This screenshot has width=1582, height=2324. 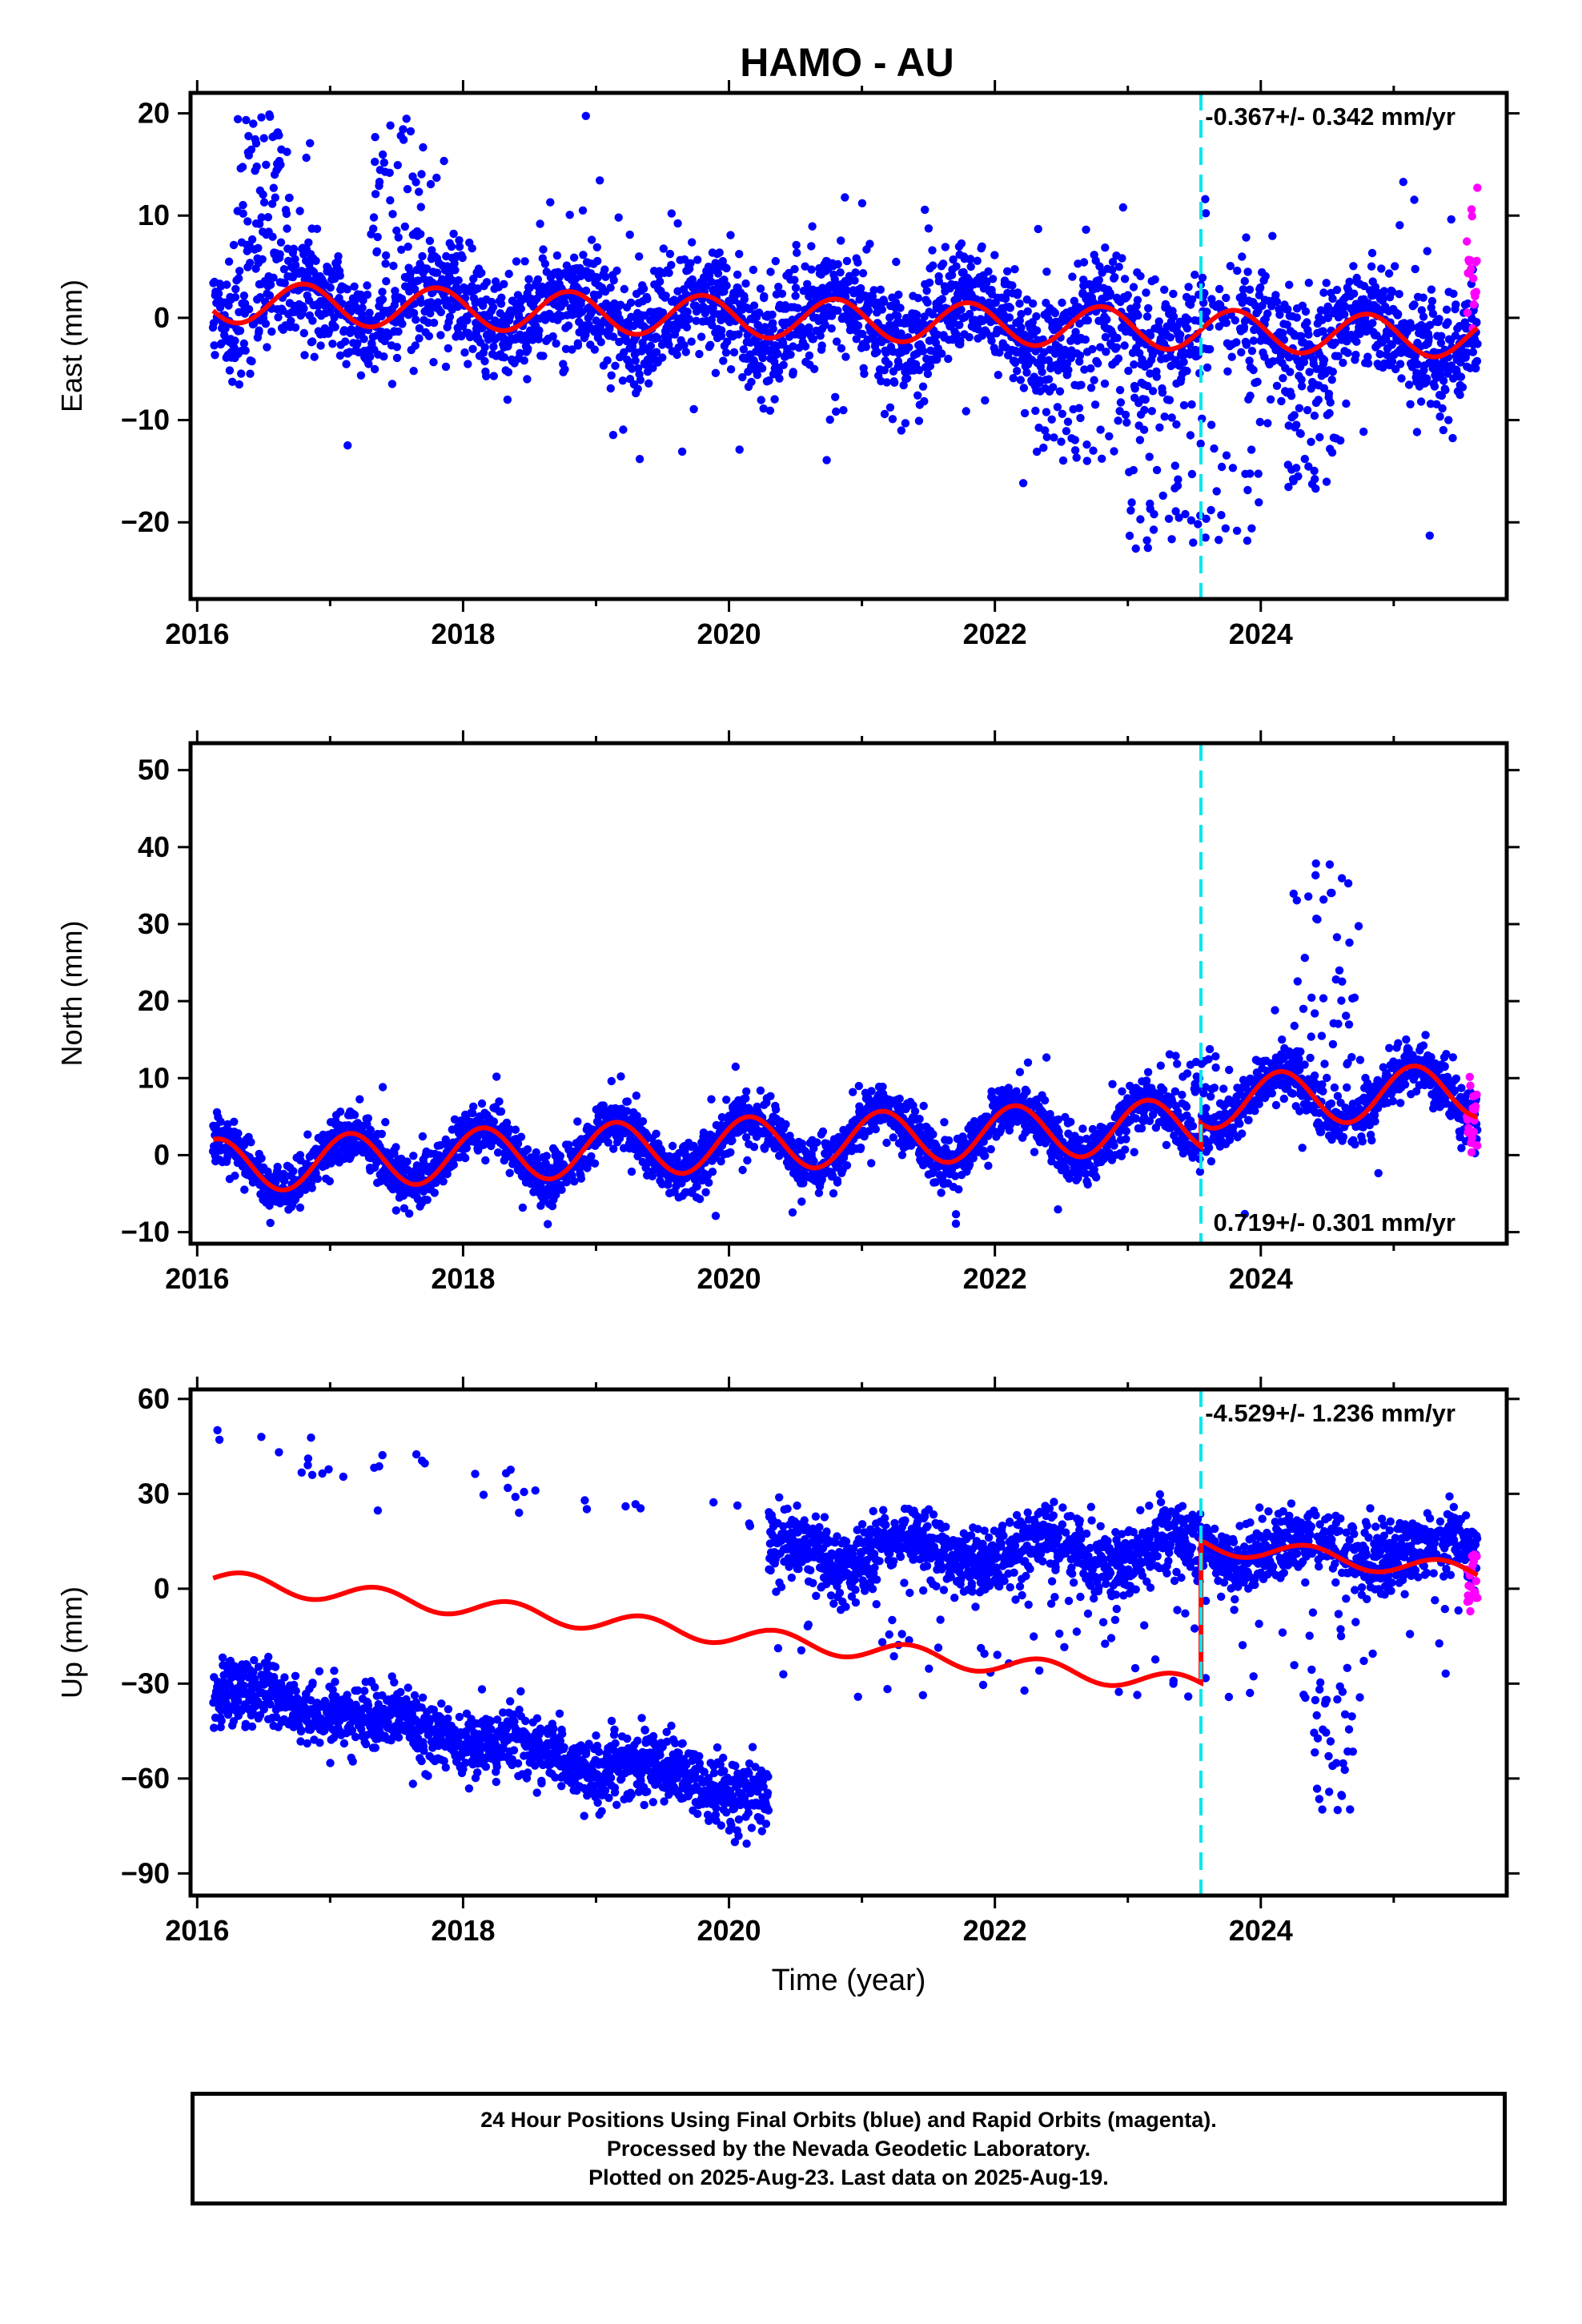 I want to click on north-ytick-label: 50, so click(x=154, y=770).